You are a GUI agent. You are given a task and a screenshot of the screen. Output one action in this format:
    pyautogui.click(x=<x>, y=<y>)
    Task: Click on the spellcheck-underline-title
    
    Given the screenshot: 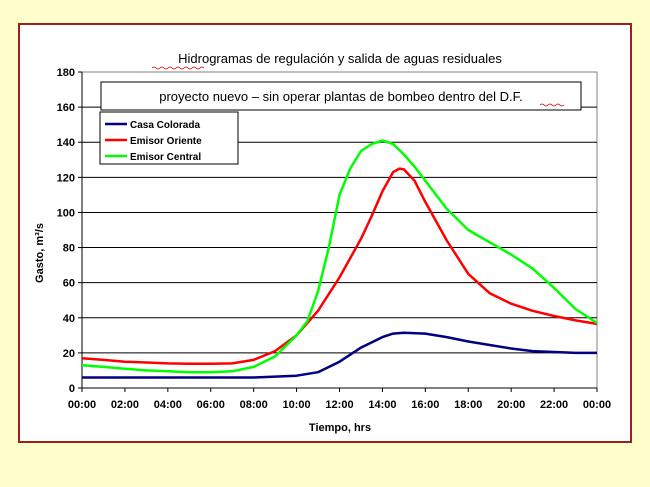 What is the action you would take?
    pyautogui.click(x=178, y=68)
    